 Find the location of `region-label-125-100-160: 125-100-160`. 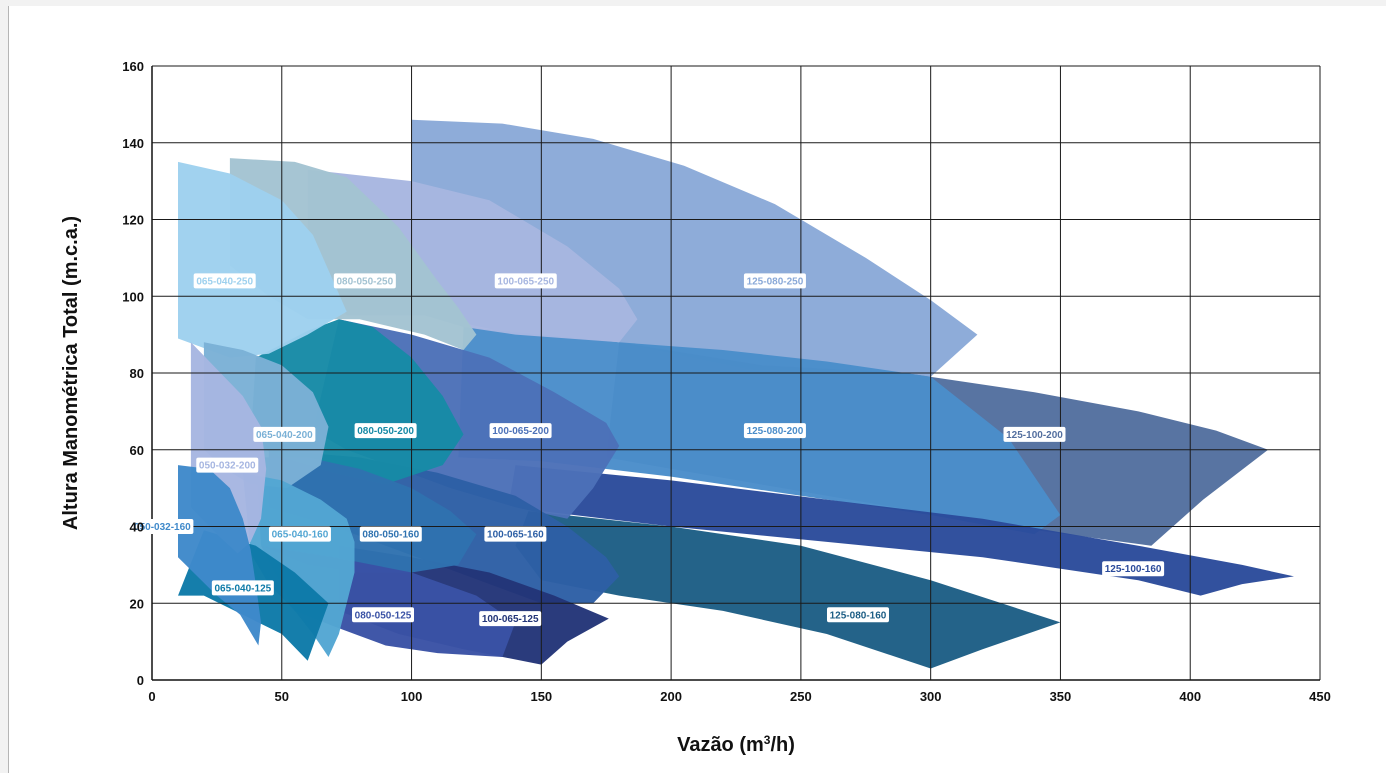

region-label-125-100-160: 125-100-160 is located at coordinates (1133, 569).